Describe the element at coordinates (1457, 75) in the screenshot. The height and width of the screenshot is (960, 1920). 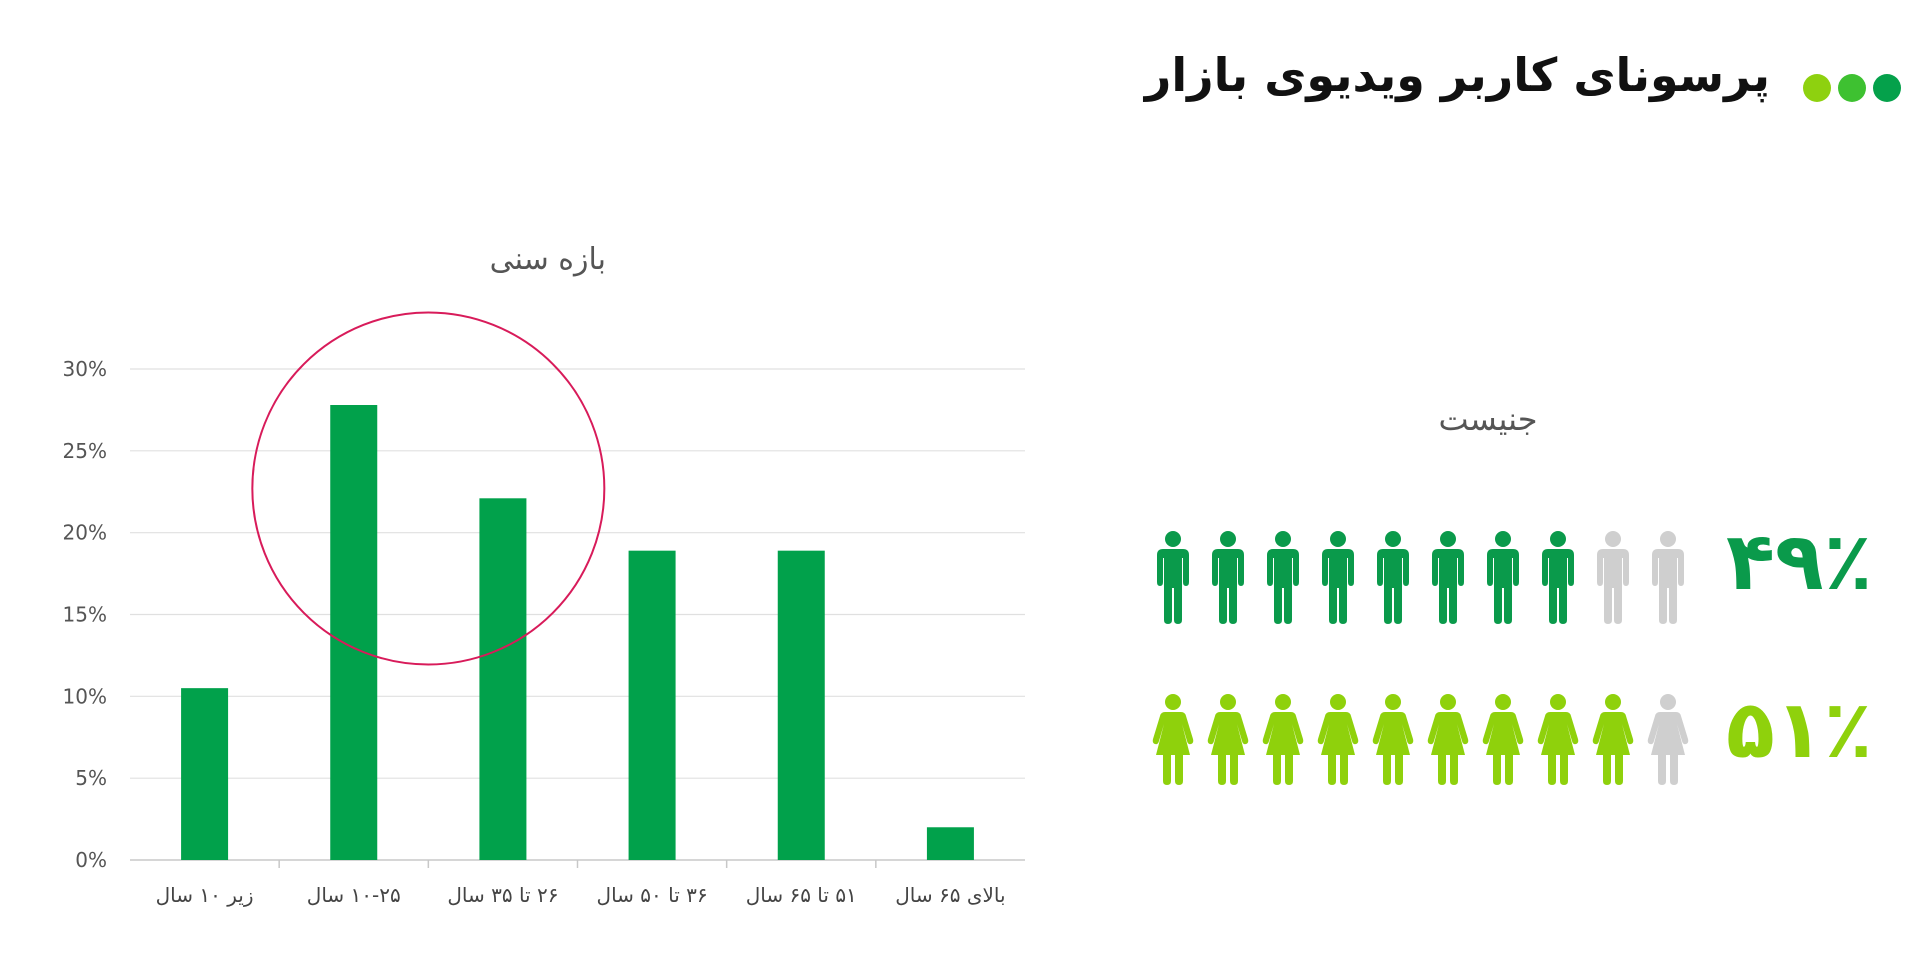
I see `page-title: پرسونای کاربر ویدیوی بازار` at that location.